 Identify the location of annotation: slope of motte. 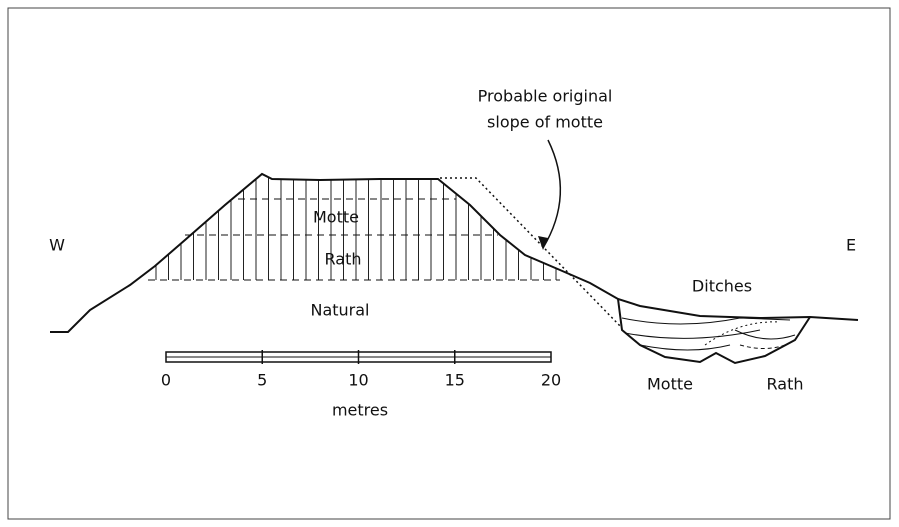
(545, 122).